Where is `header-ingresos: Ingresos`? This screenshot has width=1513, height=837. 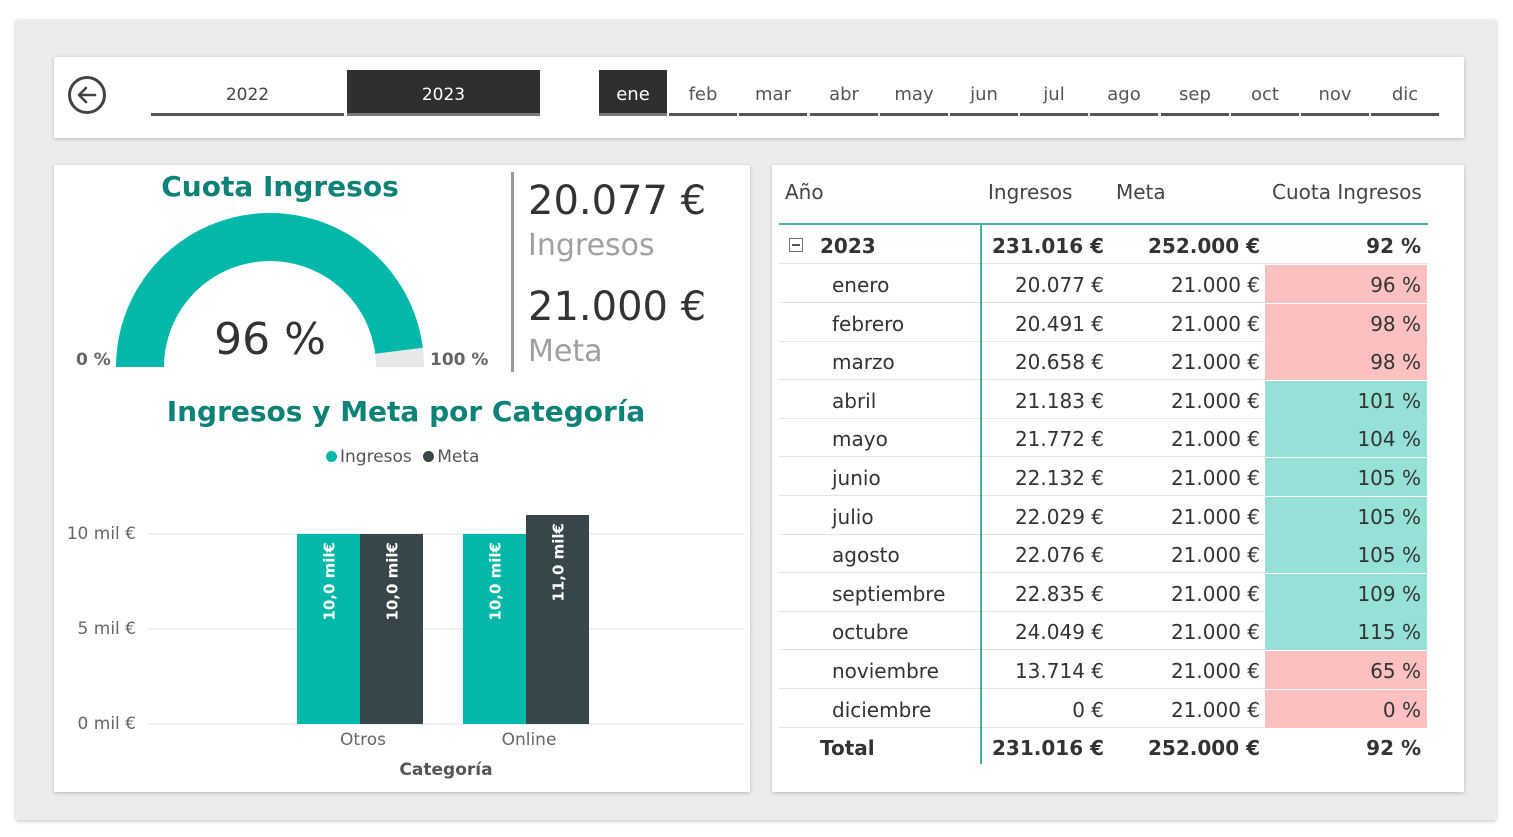 header-ingresos: Ingresos is located at coordinates (1030, 192).